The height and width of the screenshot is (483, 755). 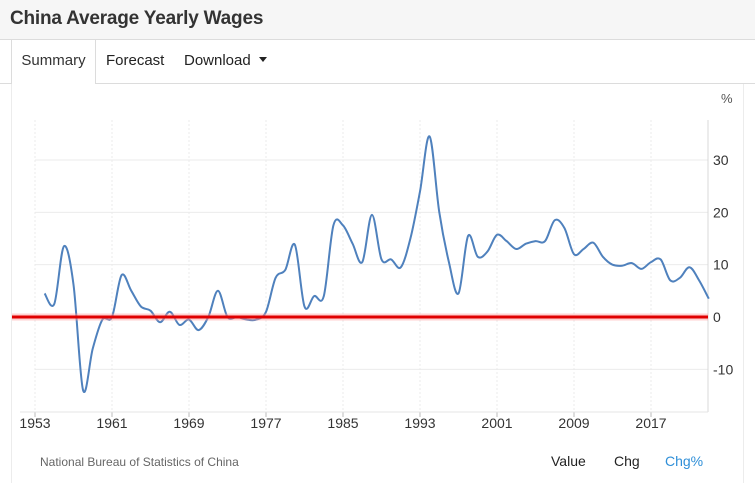 What do you see at coordinates (342, 423) in the screenshot?
I see `x-tick-label: 1985` at bounding box center [342, 423].